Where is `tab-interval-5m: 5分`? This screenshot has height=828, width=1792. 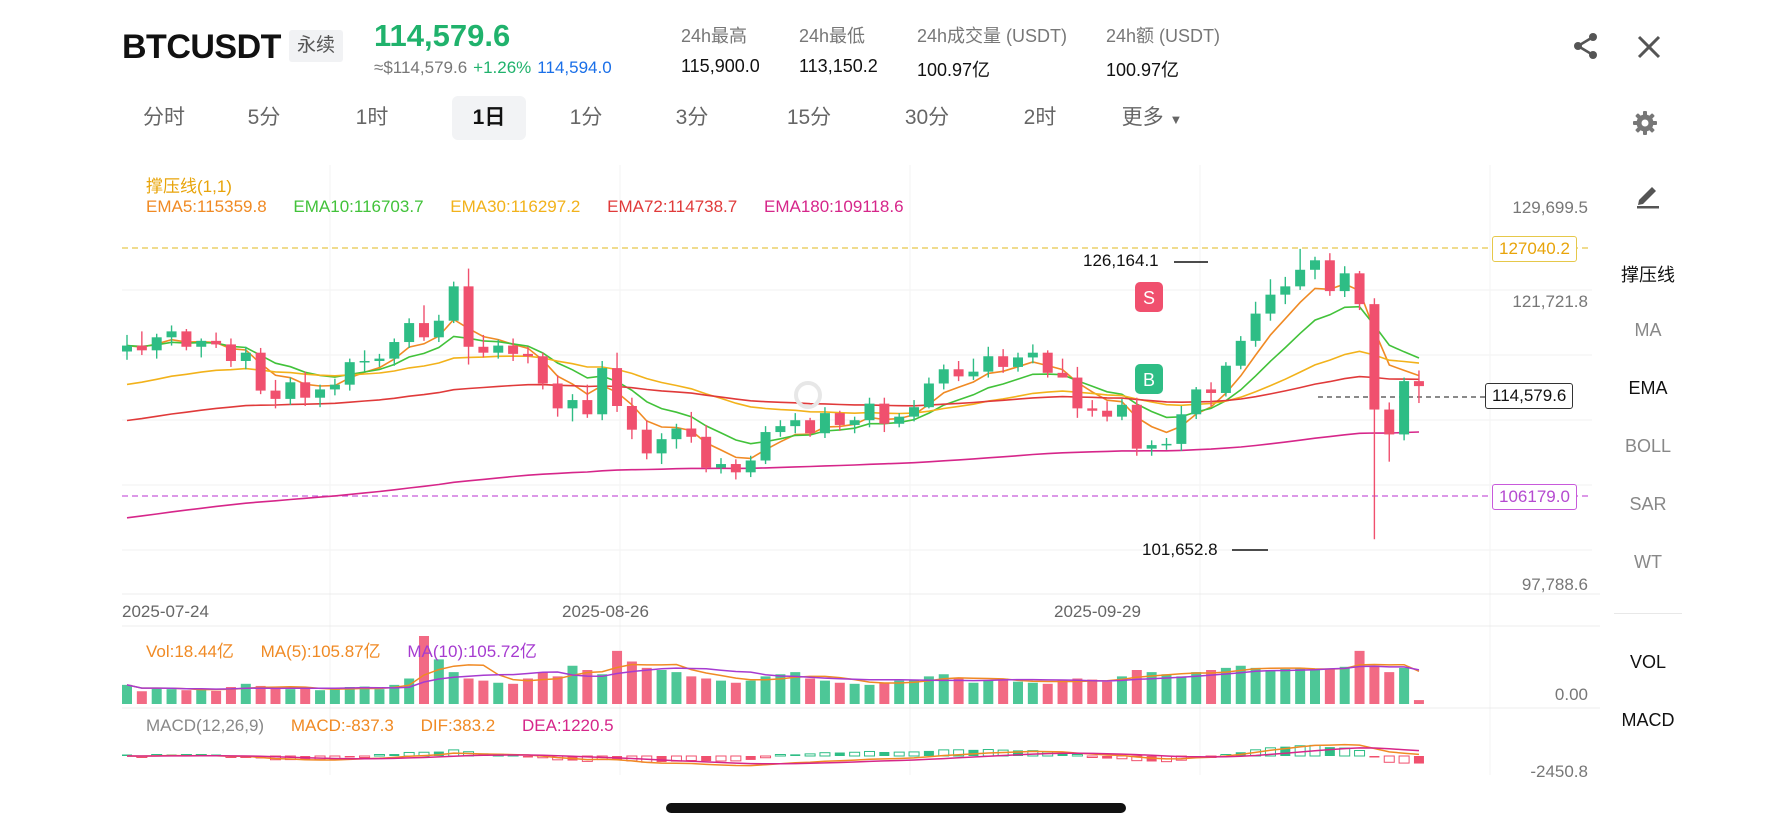
tab-interval-5m: 5分 is located at coordinates (264, 117).